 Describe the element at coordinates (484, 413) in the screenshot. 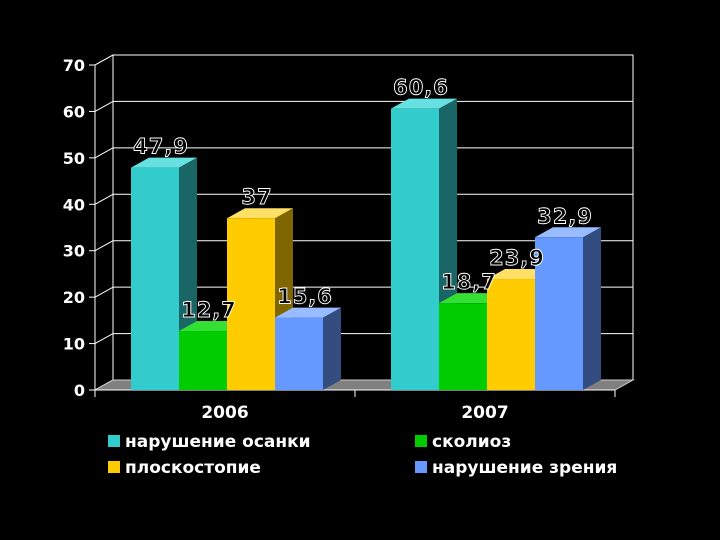

I see `x-category-label: 2007` at that location.